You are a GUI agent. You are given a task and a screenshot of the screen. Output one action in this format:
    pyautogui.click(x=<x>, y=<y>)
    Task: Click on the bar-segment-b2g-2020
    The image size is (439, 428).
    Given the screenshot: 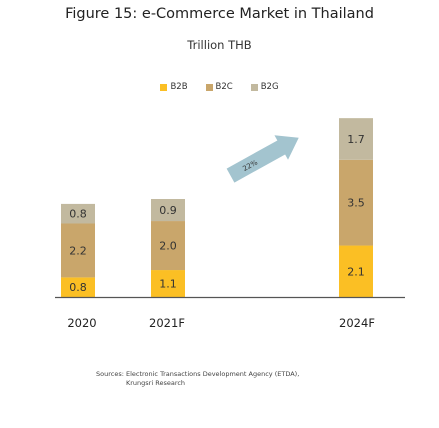 What is the action you would take?
    pyautogui.click(x=78, y=213)
    